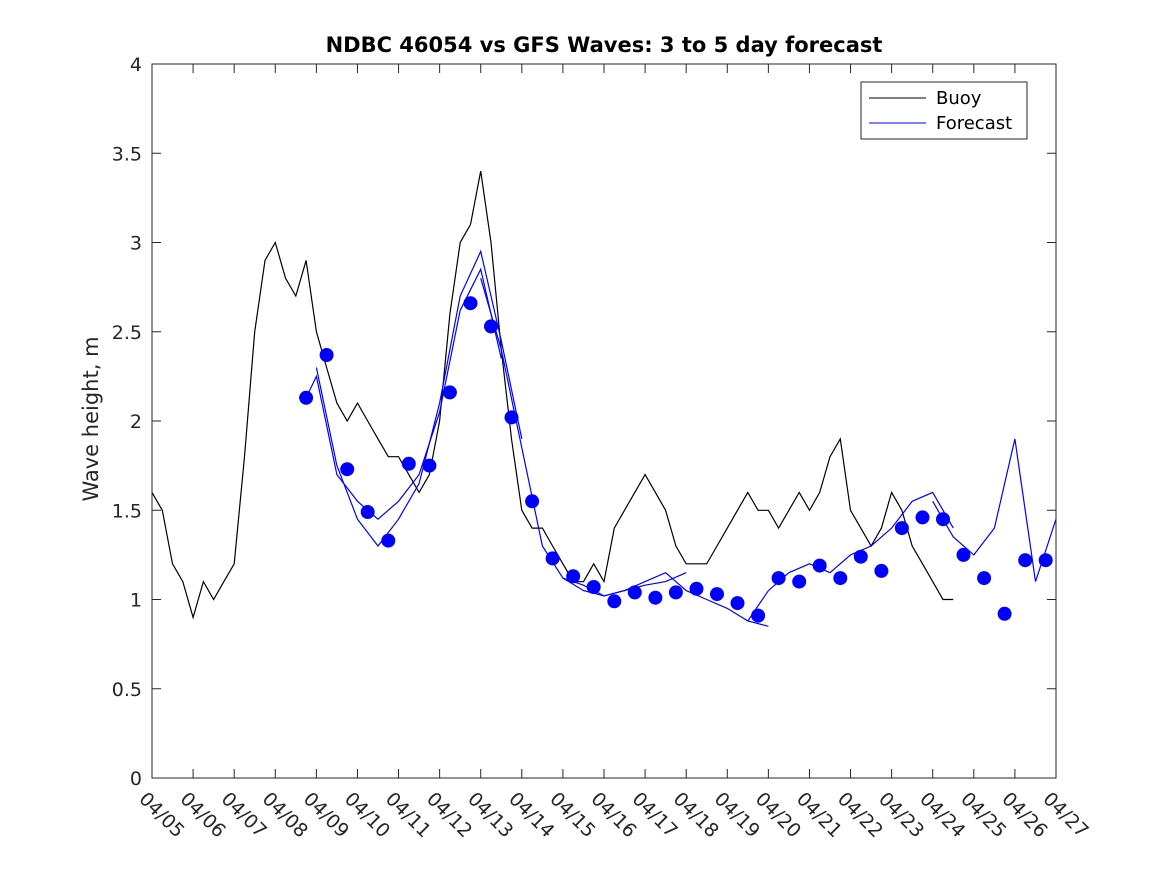 This screenshot has height=875, width=1167. Describe the element at coordinates (127, 511) in the screenshot. I see `y-tick-label: 1.5` at that location.